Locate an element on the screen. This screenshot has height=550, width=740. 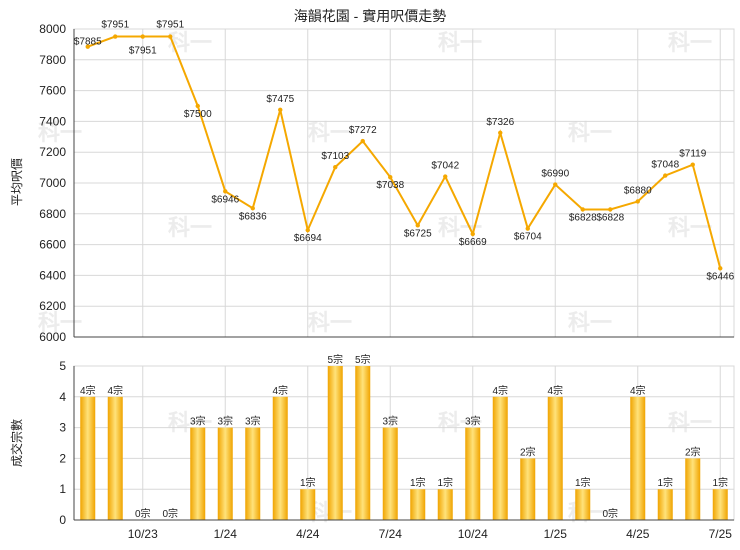
count-tick-label: 4 is located at coordinates (62, 397).